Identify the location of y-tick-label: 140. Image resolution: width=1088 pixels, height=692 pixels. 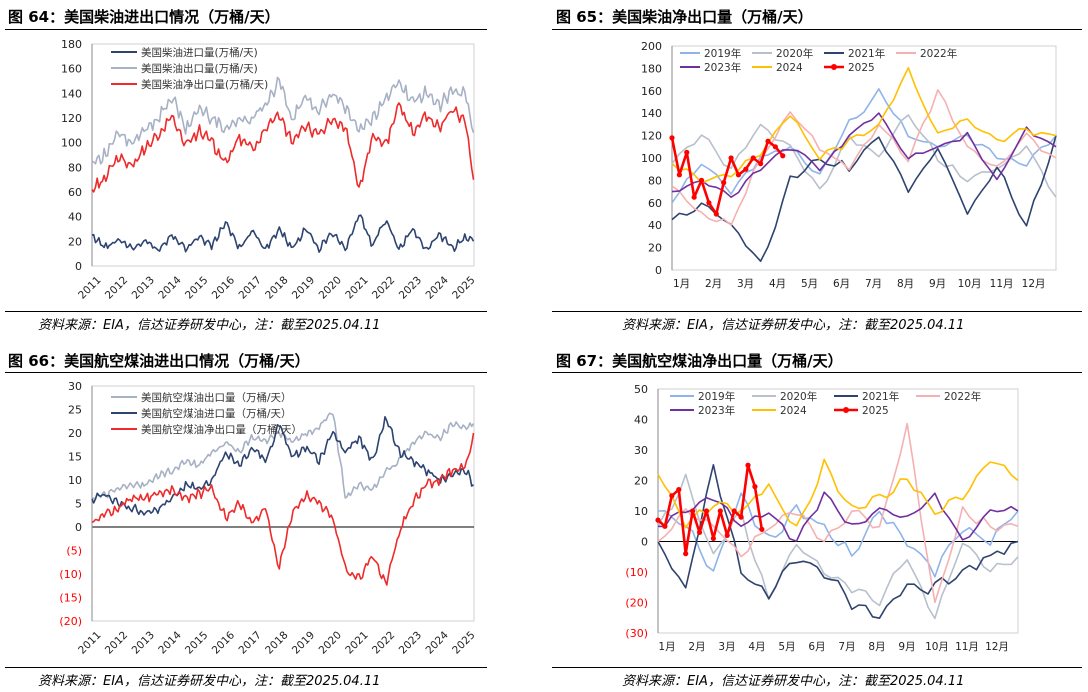
(651, 113).